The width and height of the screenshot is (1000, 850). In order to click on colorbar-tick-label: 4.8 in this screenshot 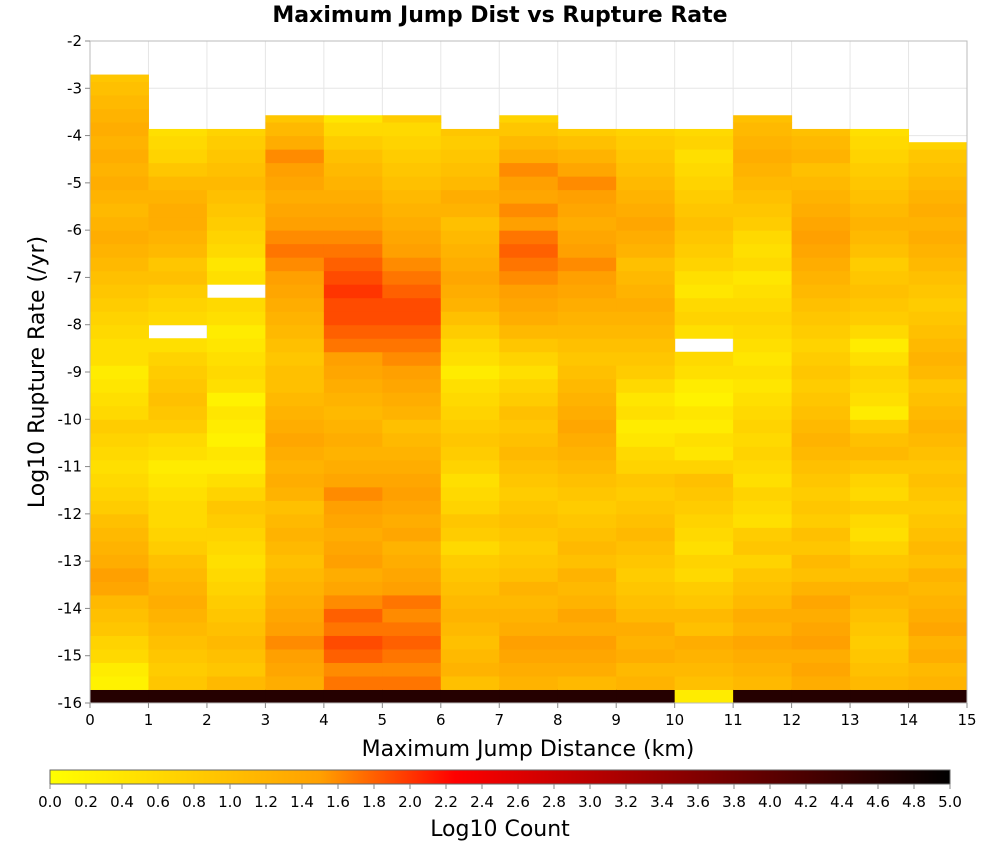, I will do `click(914, 802)`.